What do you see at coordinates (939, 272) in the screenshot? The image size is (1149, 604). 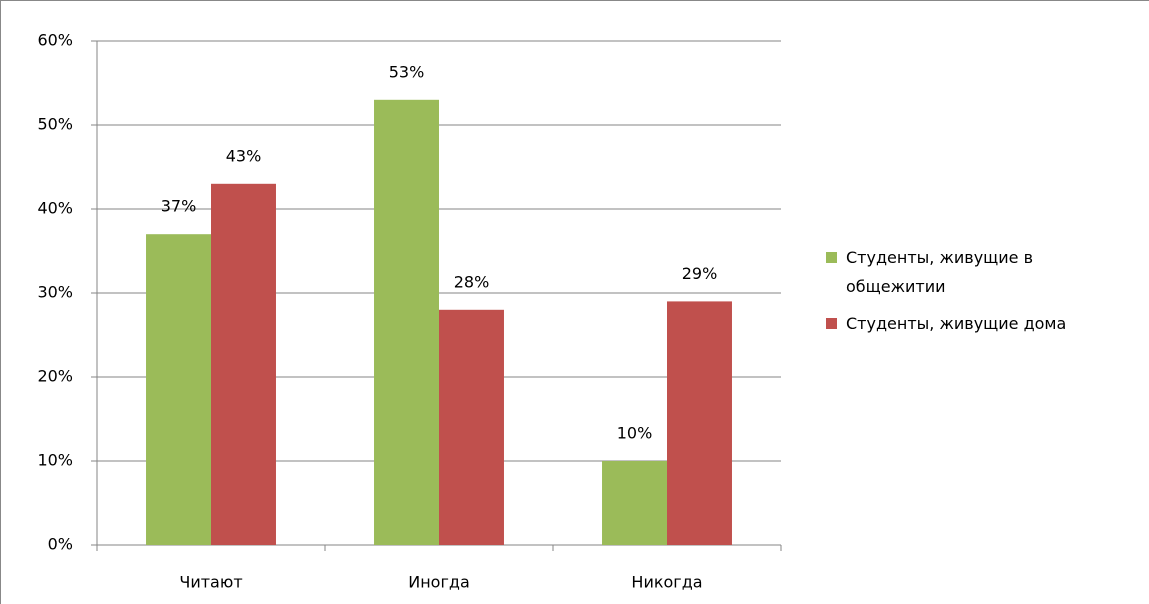 I see `legend-label: Студенты, живущие в общежитии` at bounding box center [939, 272].